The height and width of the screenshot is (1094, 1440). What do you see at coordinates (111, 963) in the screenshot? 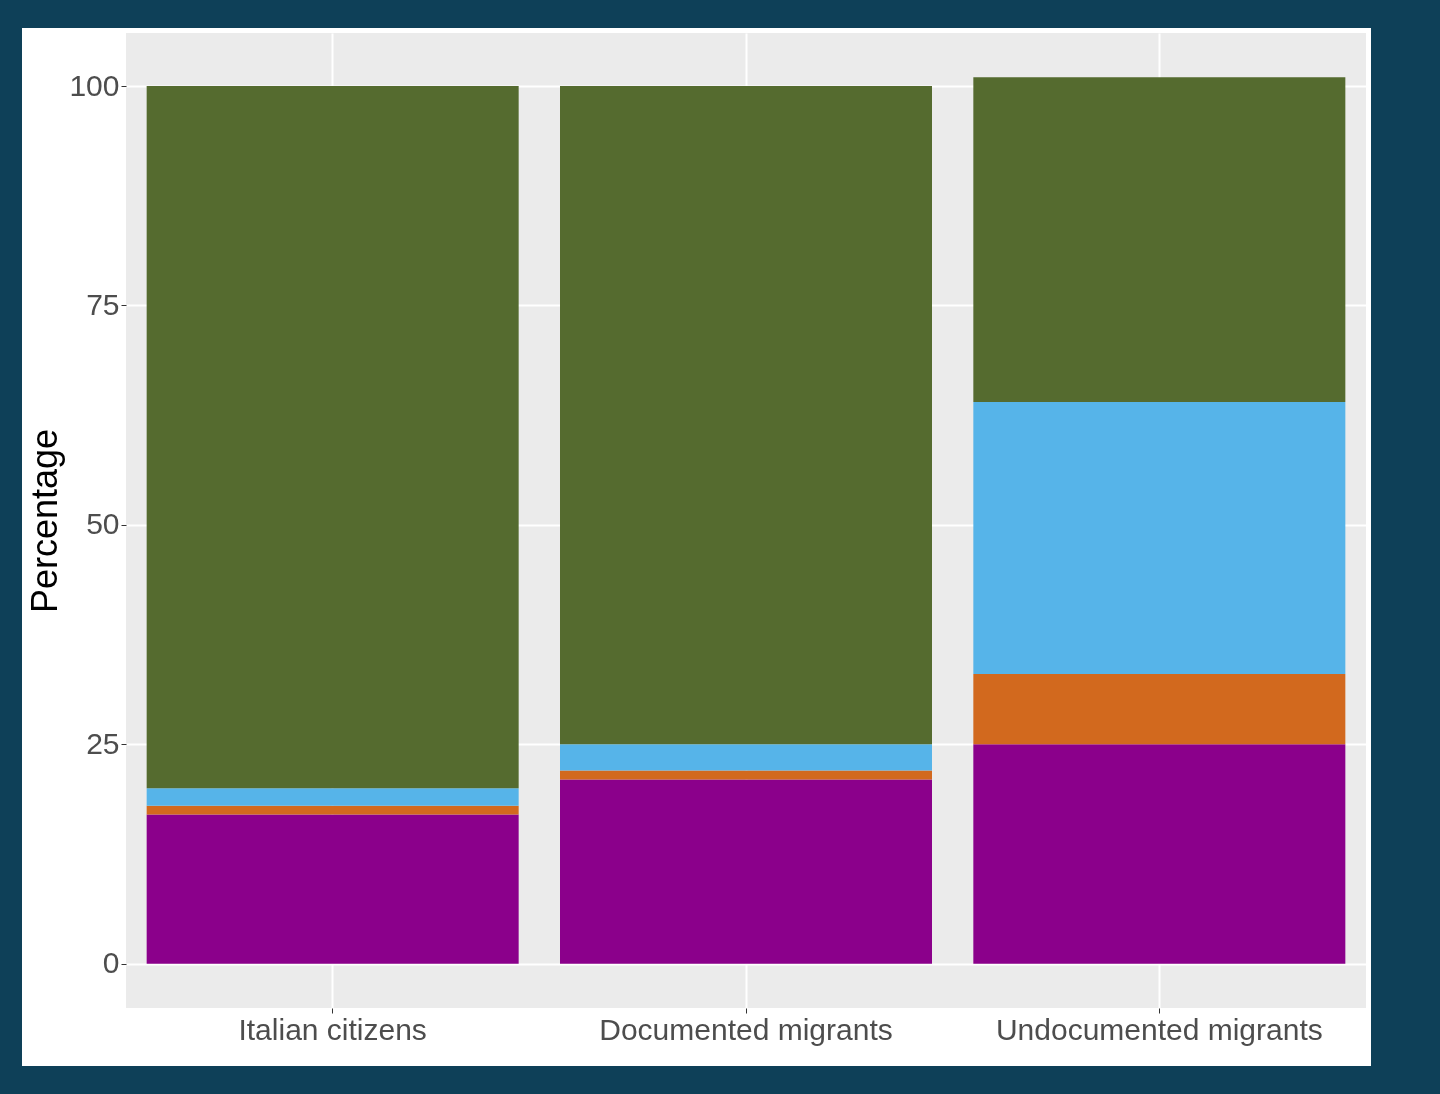
I see `y-tick-label: 0` at bounding box center [111, 963].